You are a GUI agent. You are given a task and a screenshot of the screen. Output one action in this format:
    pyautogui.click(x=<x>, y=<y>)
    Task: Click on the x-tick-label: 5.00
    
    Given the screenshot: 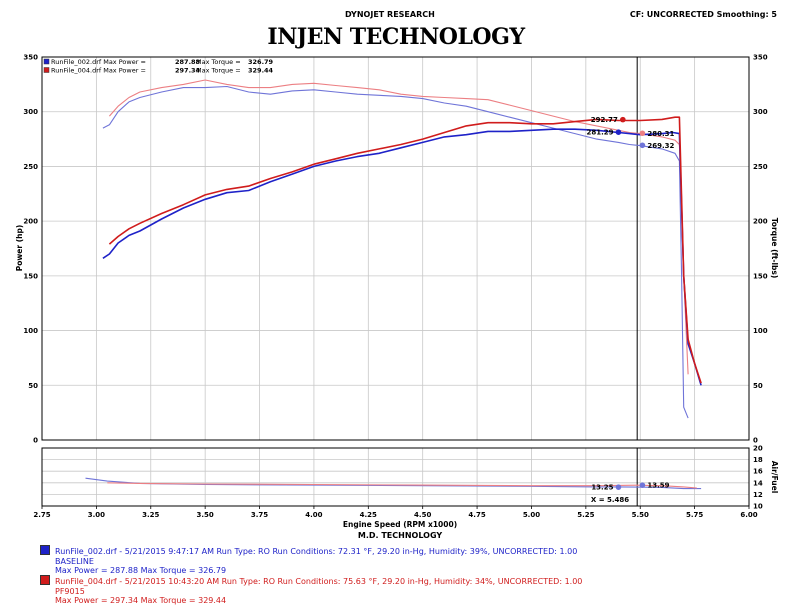 What is the action you would take?
    pyautogui.click(x=531, y=515)
    